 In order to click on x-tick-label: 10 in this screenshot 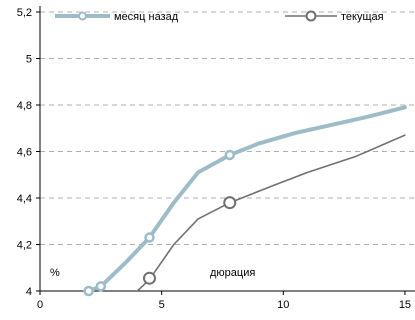, I will do `click(283, 305)`.